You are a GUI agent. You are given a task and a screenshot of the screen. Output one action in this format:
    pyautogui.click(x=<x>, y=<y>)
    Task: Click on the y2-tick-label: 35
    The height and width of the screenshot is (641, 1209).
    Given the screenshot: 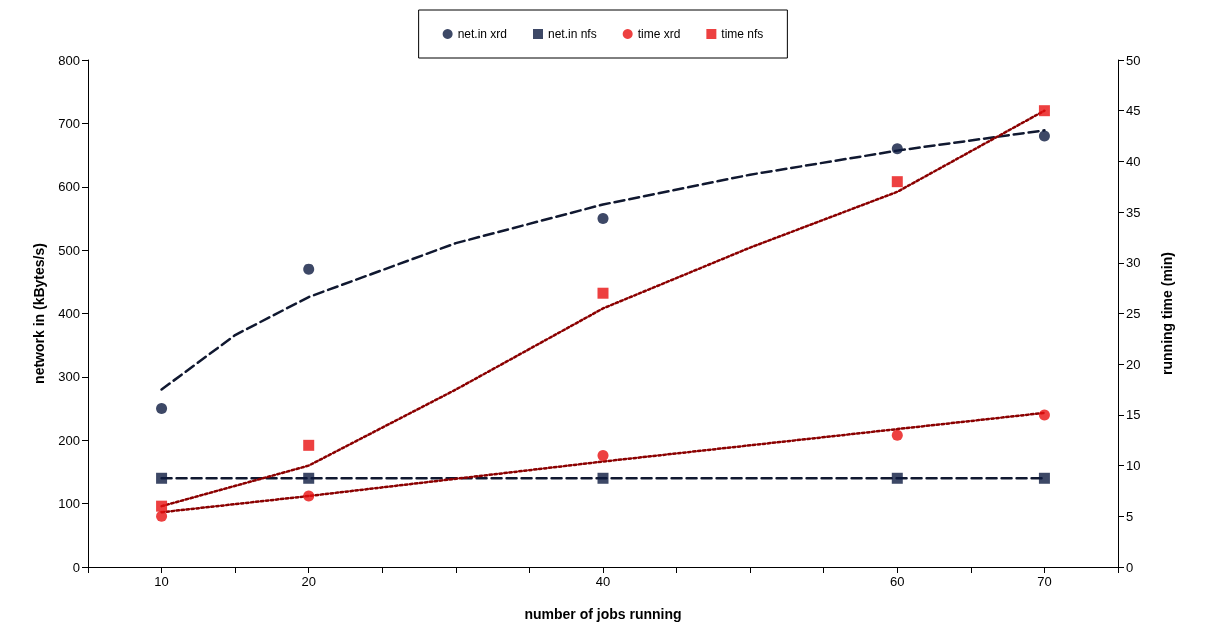 What is the action you would take?
    pyautogui.click(x=1133, y=212)
    